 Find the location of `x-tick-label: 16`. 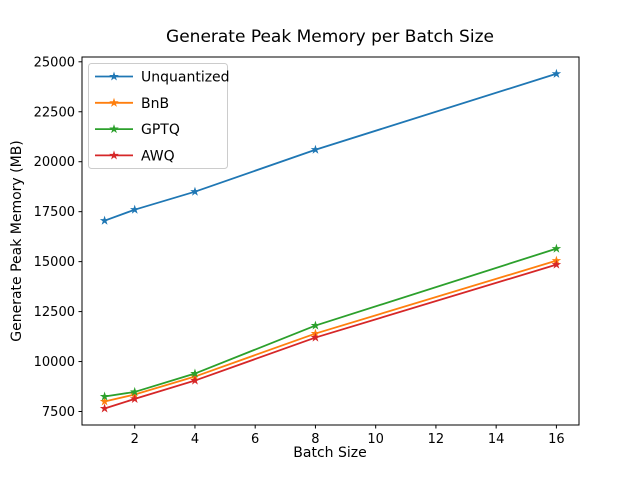

x-tick-label: 16 is located at coordinates (556, 439).